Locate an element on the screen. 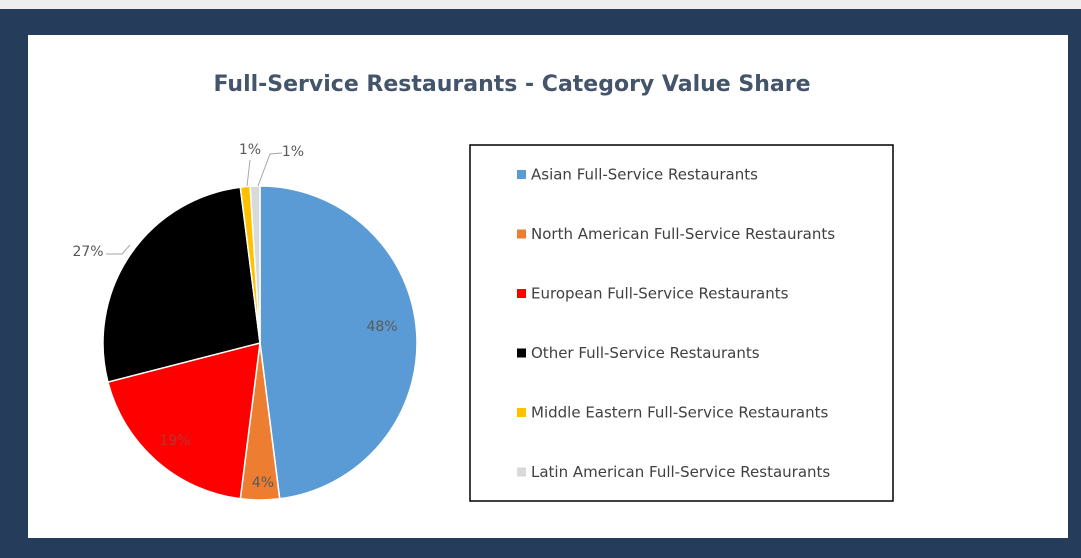  legend-label: Latin American Full-Service Restaurants is located at coordinates (680, 472).